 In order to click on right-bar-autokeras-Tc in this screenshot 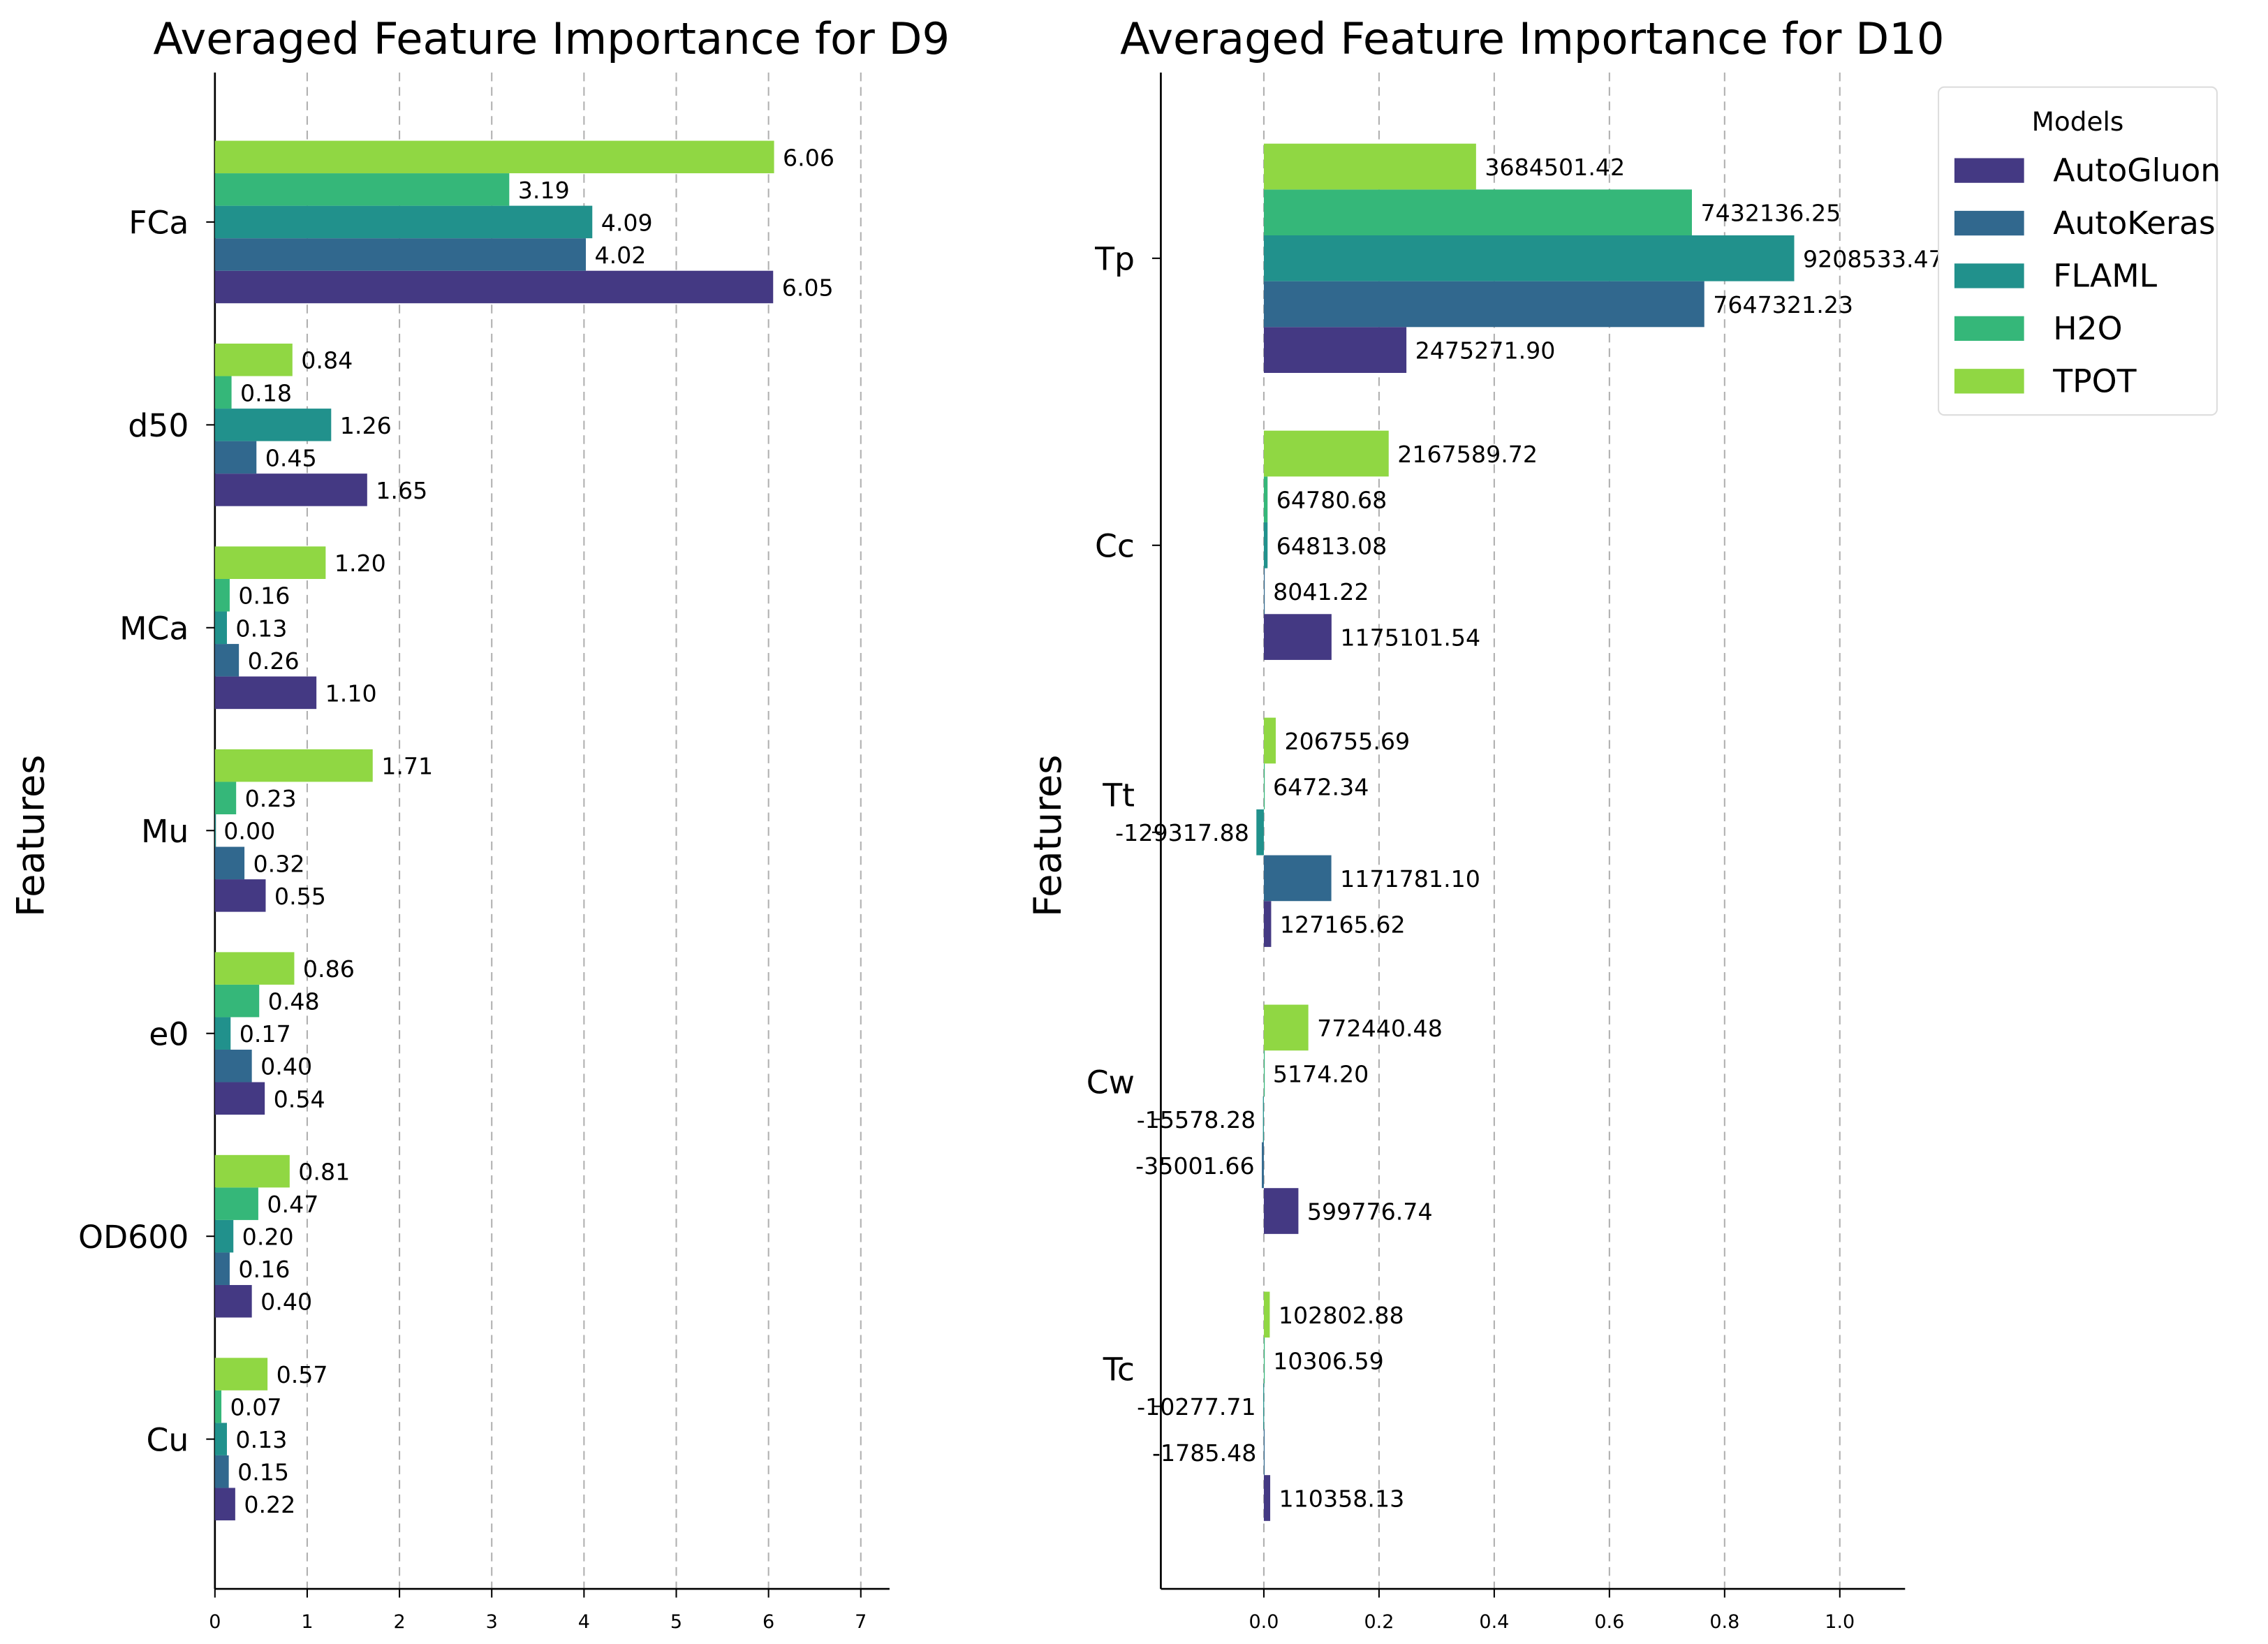, I will do `click(1264, 1452)`.